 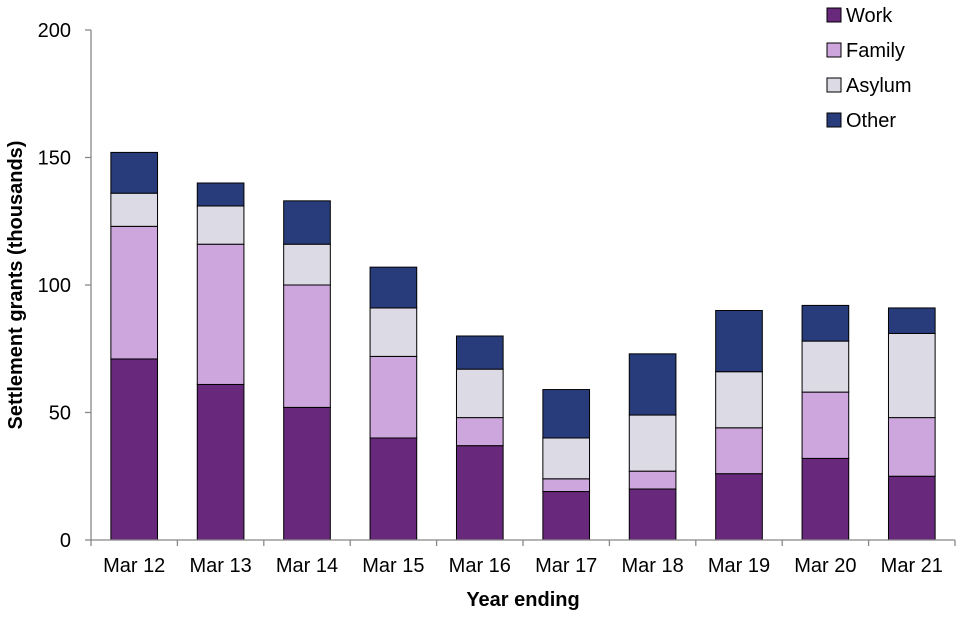 What do you see at coordinates (869, 68) in the screenshot?
I see `legend: Work Family Asylum Other` at bounding box center [869, 68].